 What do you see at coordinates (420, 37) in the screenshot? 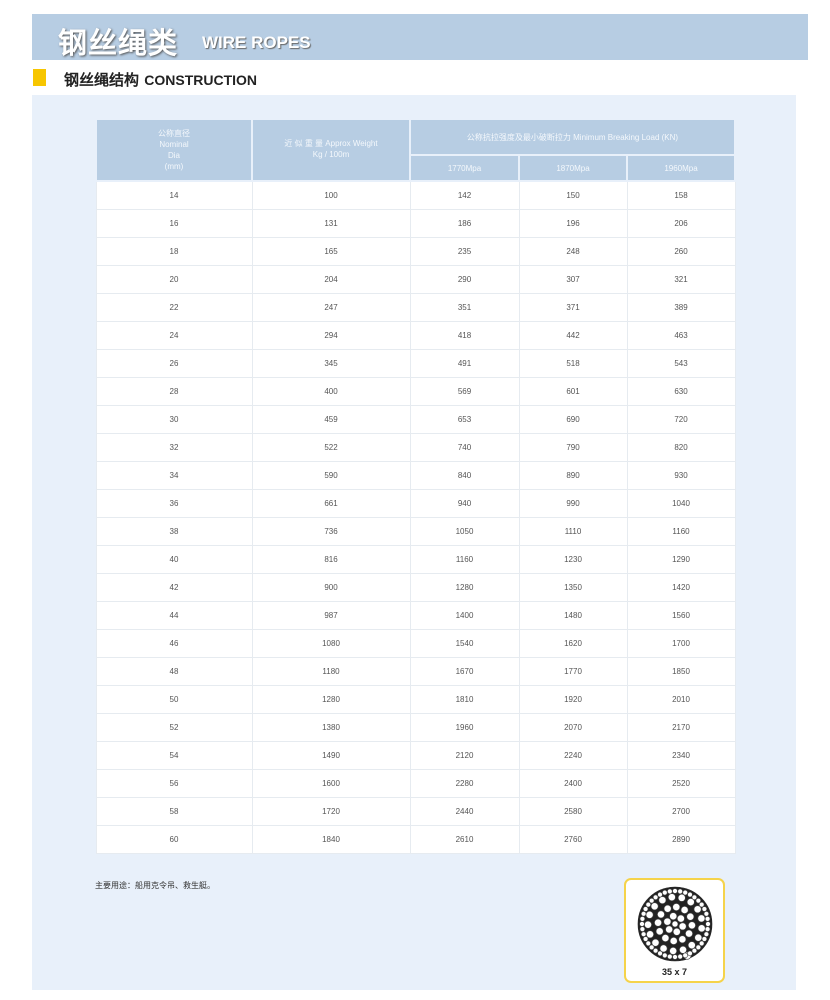
I see `page-banner: 钢丝绳类 WIRE ROPES` at bounding box center [420, 37].